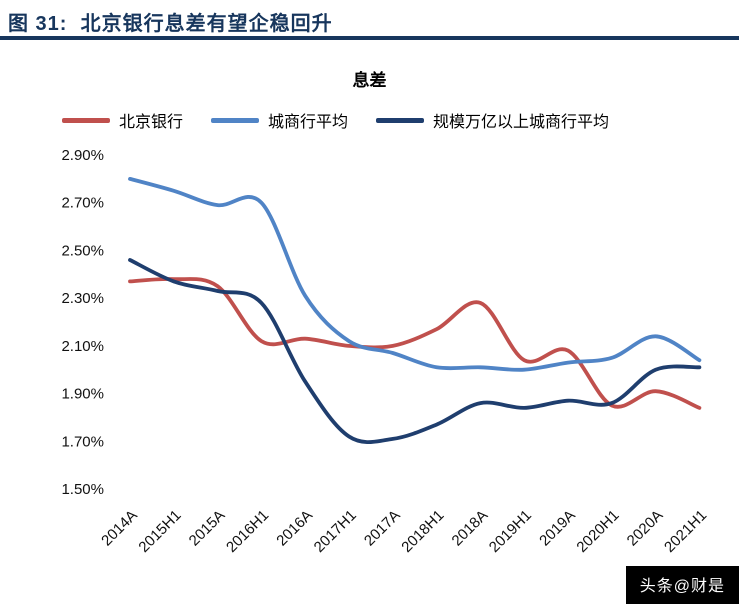 This screenshot has width=739, height=604. What do you see at coordinates (369, 38) in the screenshot?
I see `caption-underline` at bounding box center [369, 38].